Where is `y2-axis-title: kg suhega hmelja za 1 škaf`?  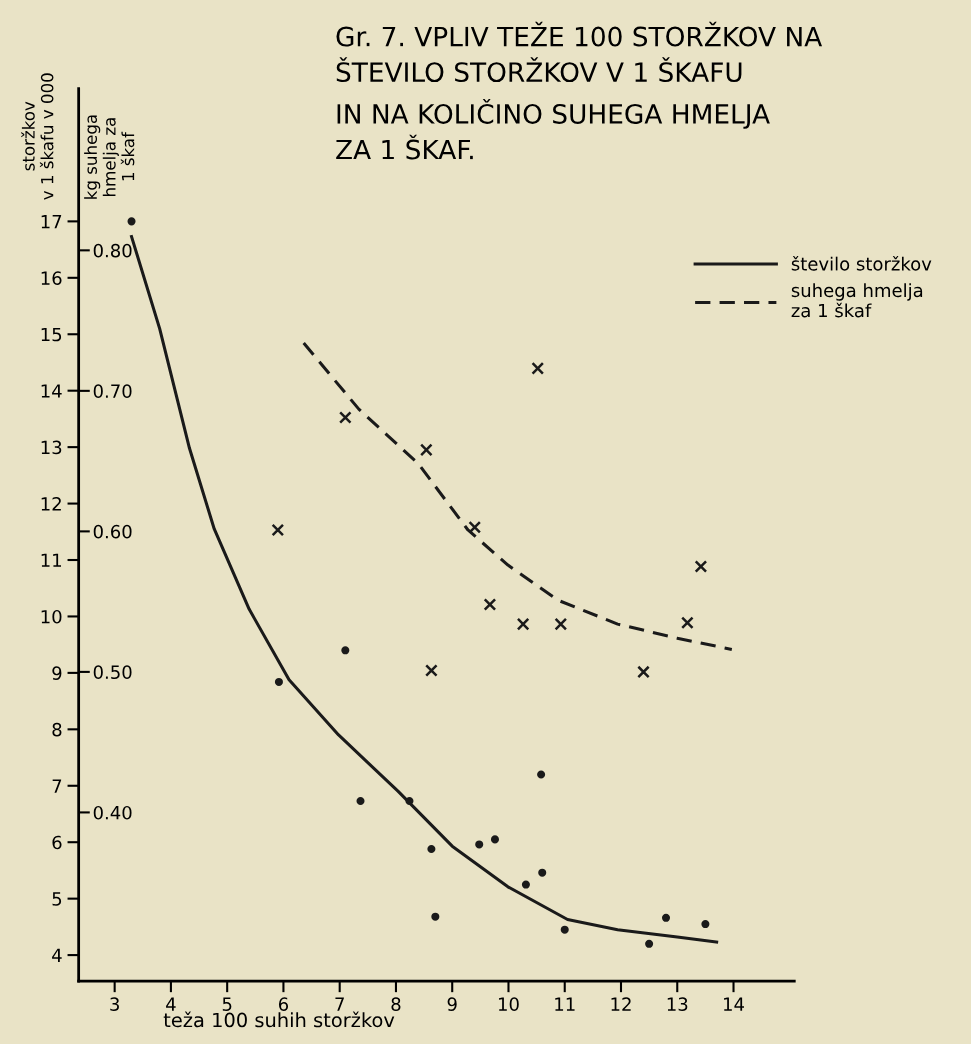
y2-axis-title: kg suhega hmelja za 1 škaf is located at coordinates (109, 157).